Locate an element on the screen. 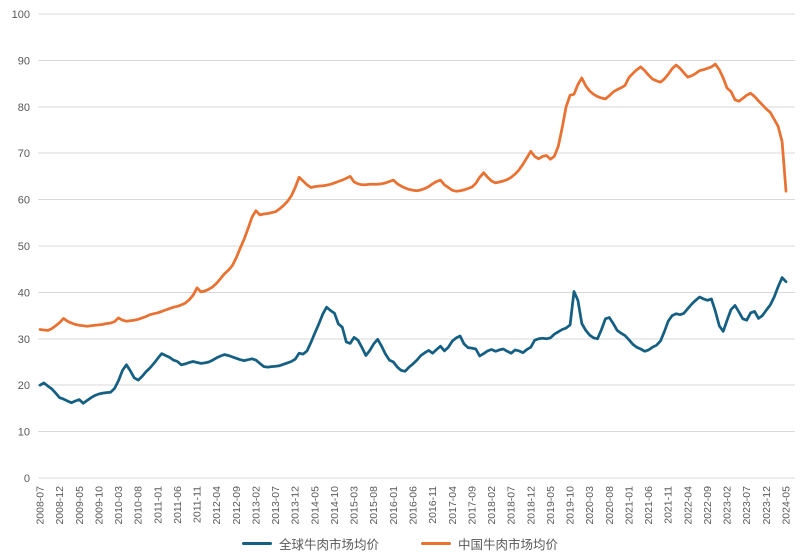 The height and width of the screenshot is (558, 800). x-axis-label: 2011-01 is located at coordinates (158, 505).